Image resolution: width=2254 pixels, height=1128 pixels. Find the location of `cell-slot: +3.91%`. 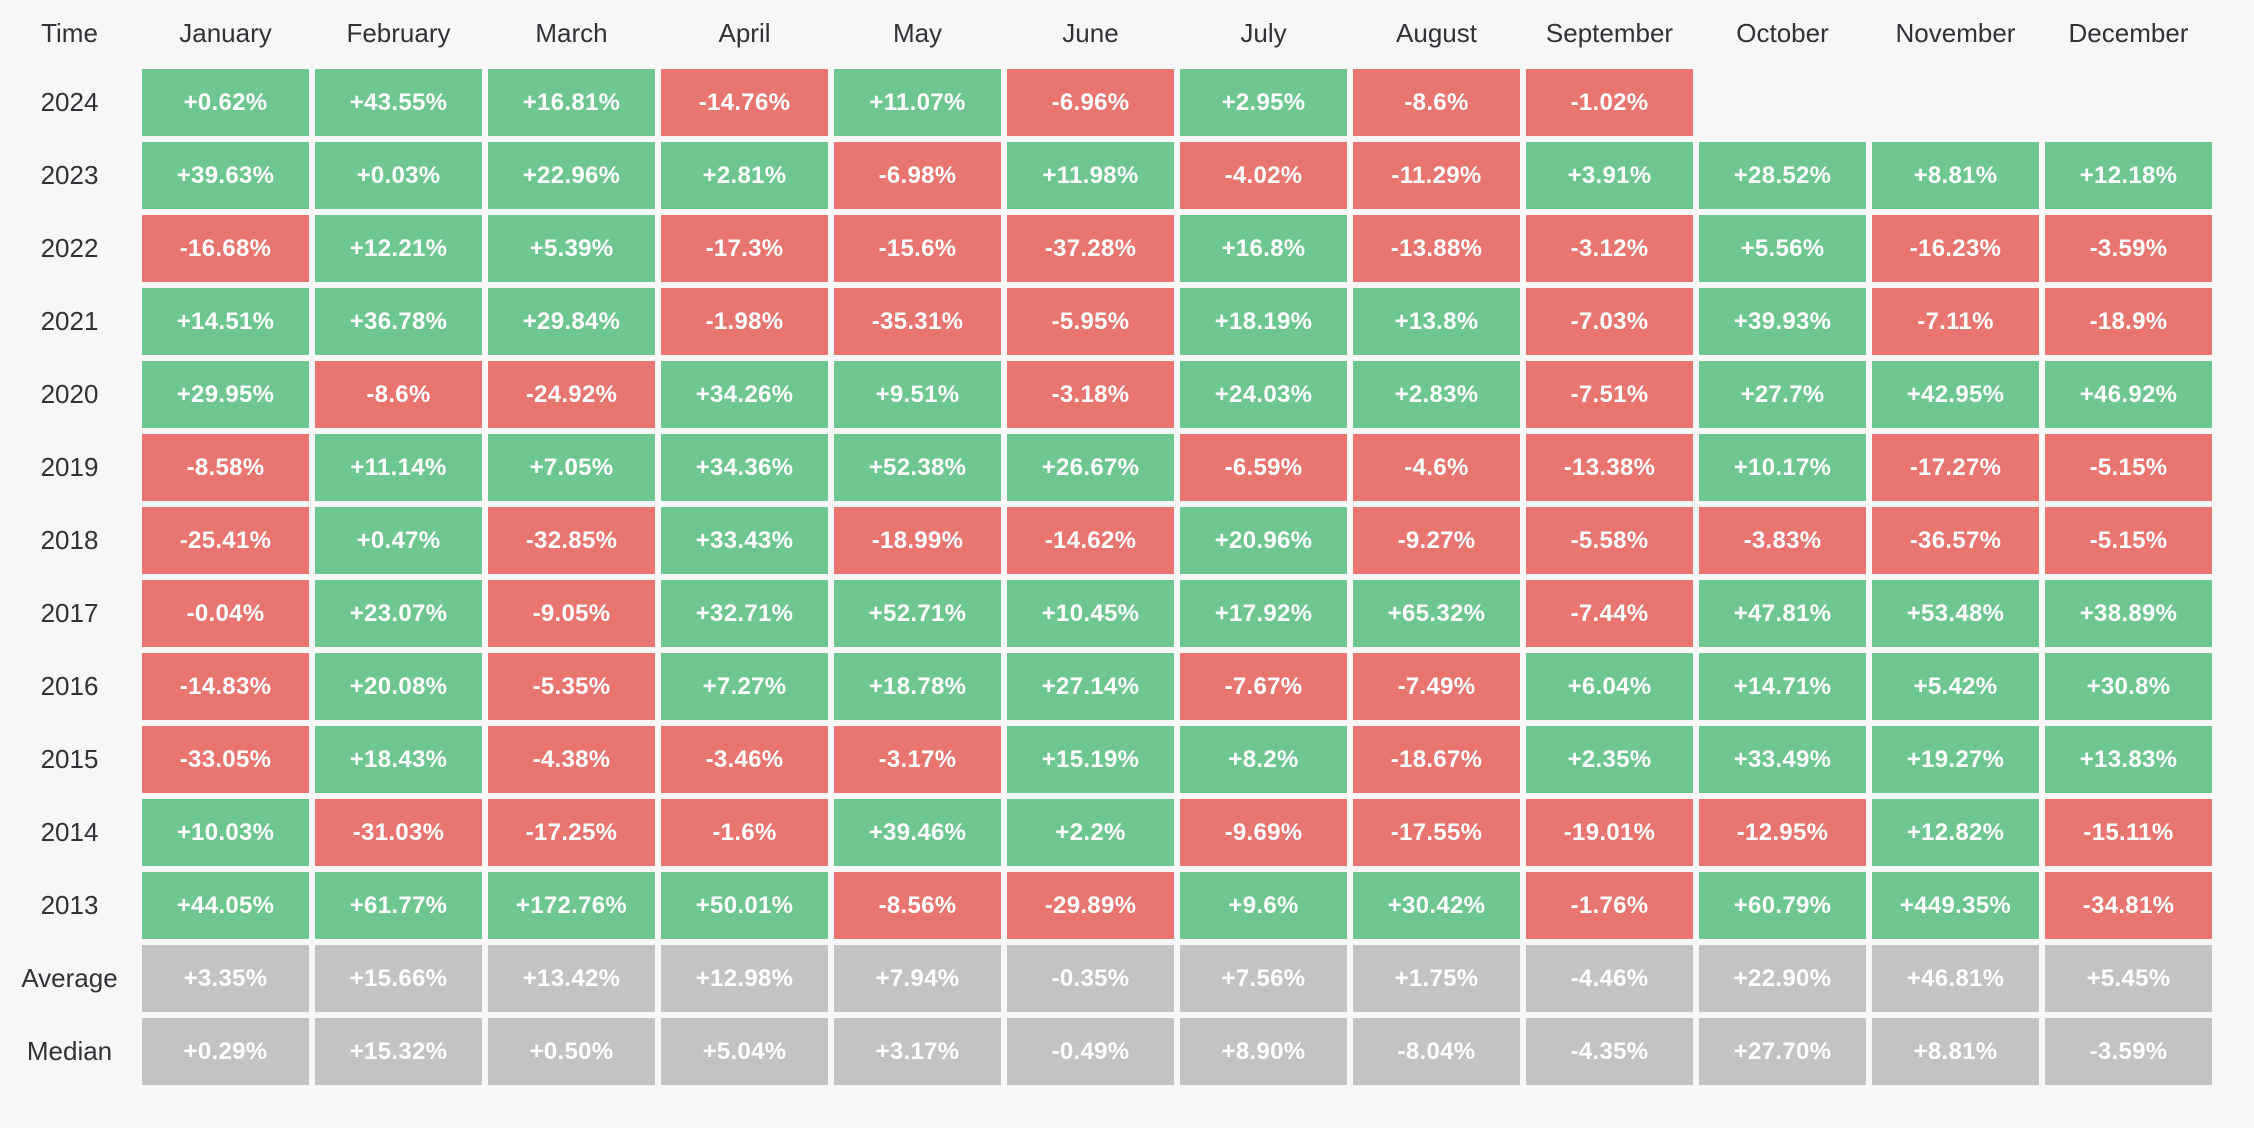

cell-slot: +3.91% is located at coordinates (1609, 175).